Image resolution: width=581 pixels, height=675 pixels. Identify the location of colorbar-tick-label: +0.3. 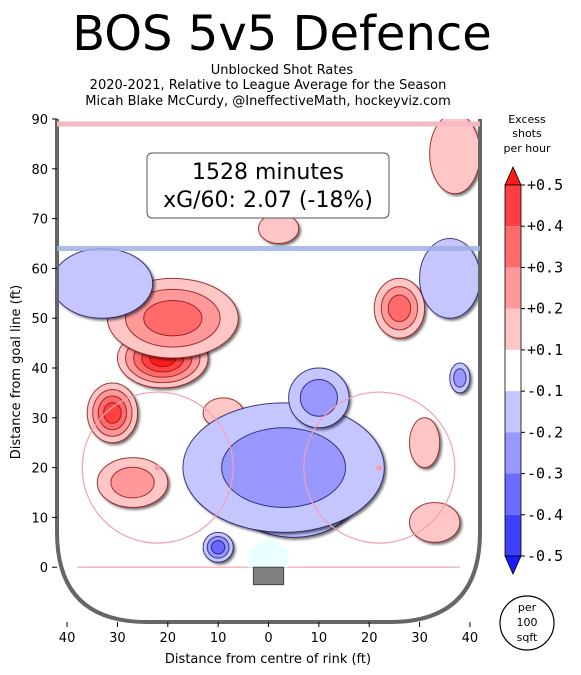
(545, 267).